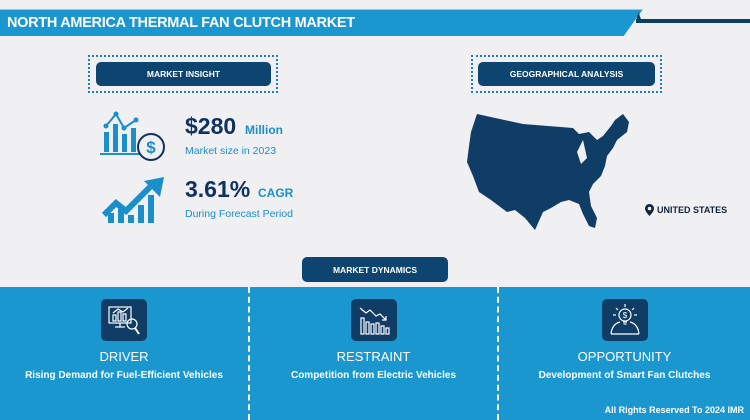 The height and width of the screenshot is (420, 750). What do you see at coordinates (124, 320) in the screenshot?
I see `monitor-analytics-icon` at bounding box center [124, 320].